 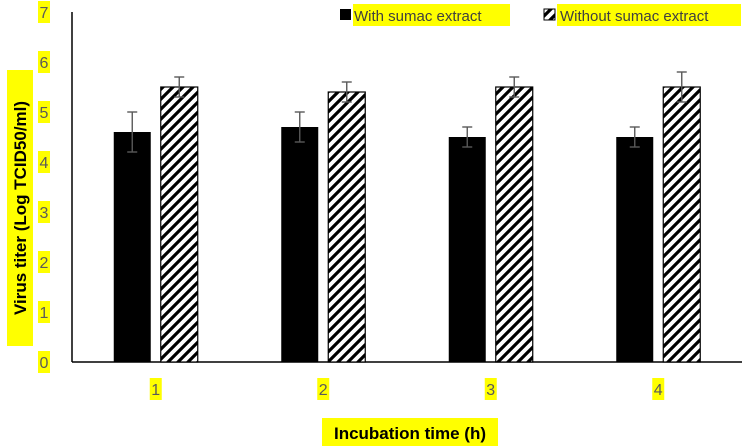 What do you see at coordinates (540, 15) in the screenshot?
I see `legend: With sumac extract Without sumac extract` at bounding box center [540, 15].